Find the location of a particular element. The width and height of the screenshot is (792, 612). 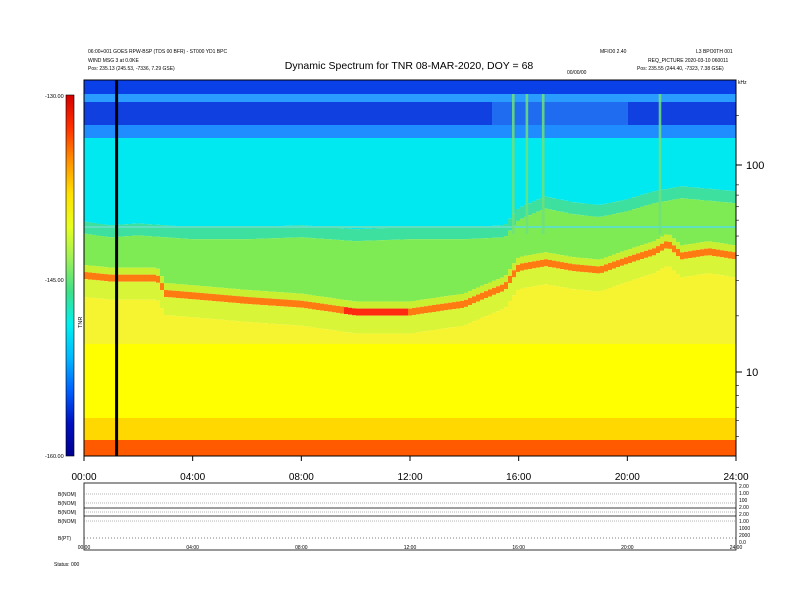

x-axis: 00:00 04:00 08:00 12:00 16:00 20:00 24:00 is located at coordinates (410, 469).